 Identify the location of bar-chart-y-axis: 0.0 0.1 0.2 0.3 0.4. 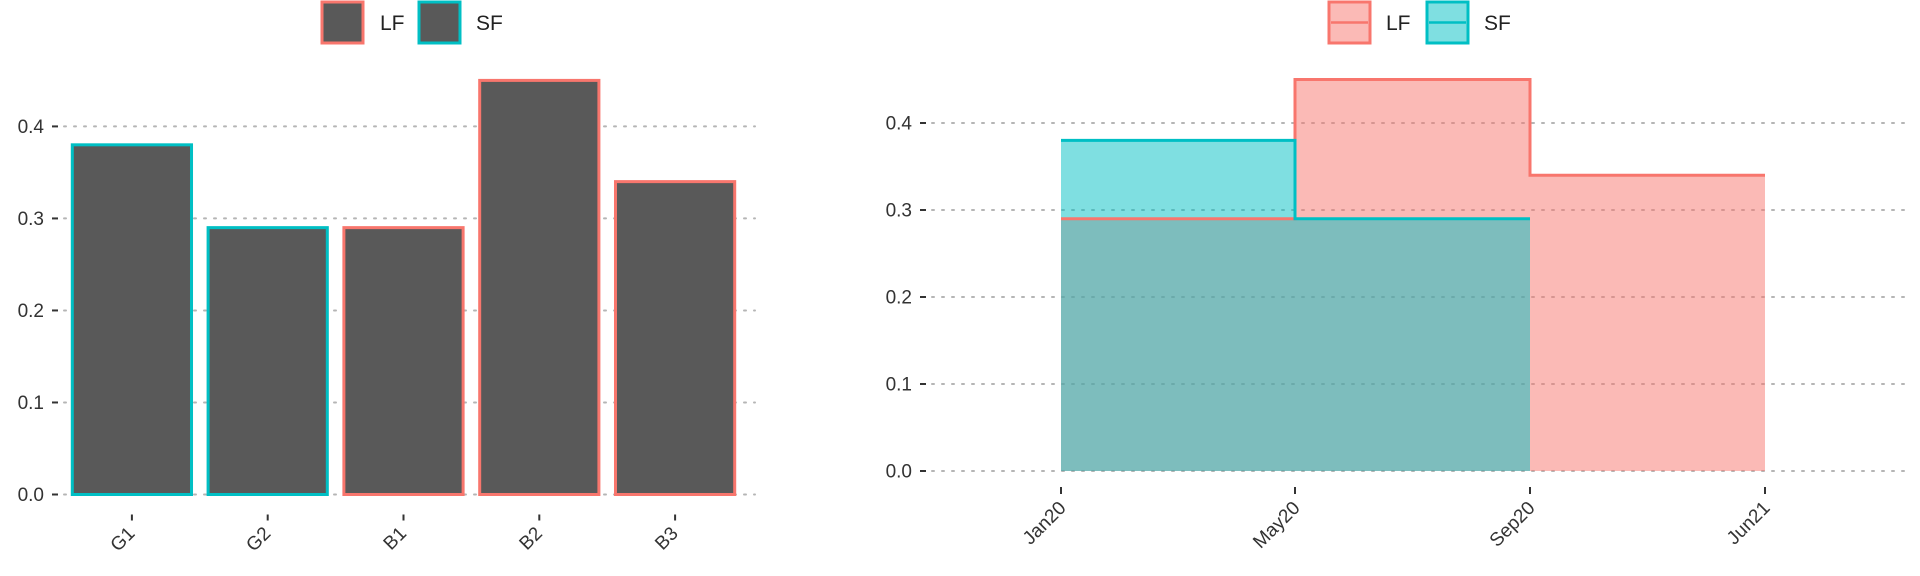
(38, 311).